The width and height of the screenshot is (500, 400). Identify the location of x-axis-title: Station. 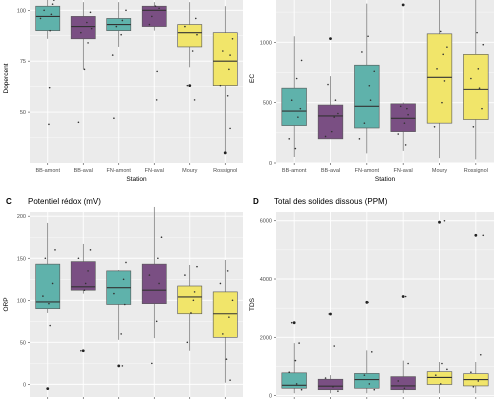
(385, 179).